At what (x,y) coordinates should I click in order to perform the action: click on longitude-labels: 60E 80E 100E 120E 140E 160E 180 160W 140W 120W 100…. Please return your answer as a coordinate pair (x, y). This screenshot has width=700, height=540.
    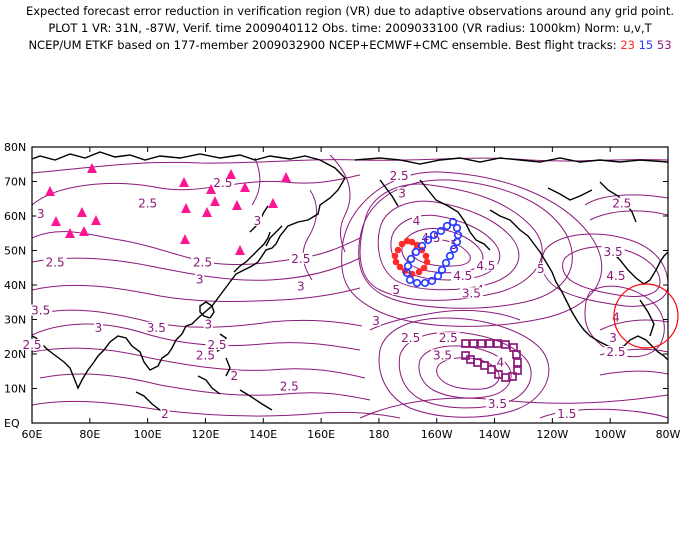
    Looking at the image, I should click on (351, 434).